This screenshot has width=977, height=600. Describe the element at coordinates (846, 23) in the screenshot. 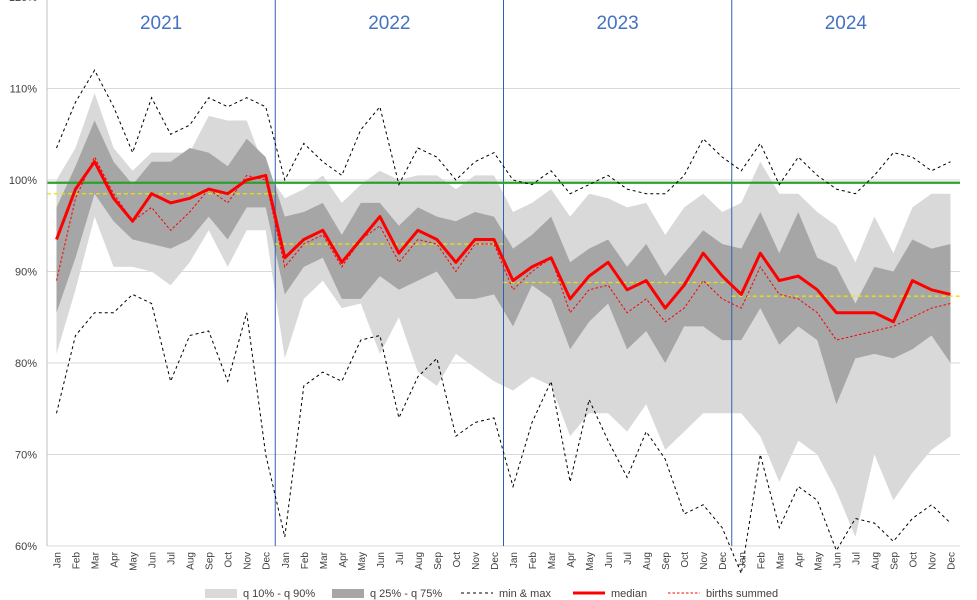

I see `year-label: 2024` at that location.